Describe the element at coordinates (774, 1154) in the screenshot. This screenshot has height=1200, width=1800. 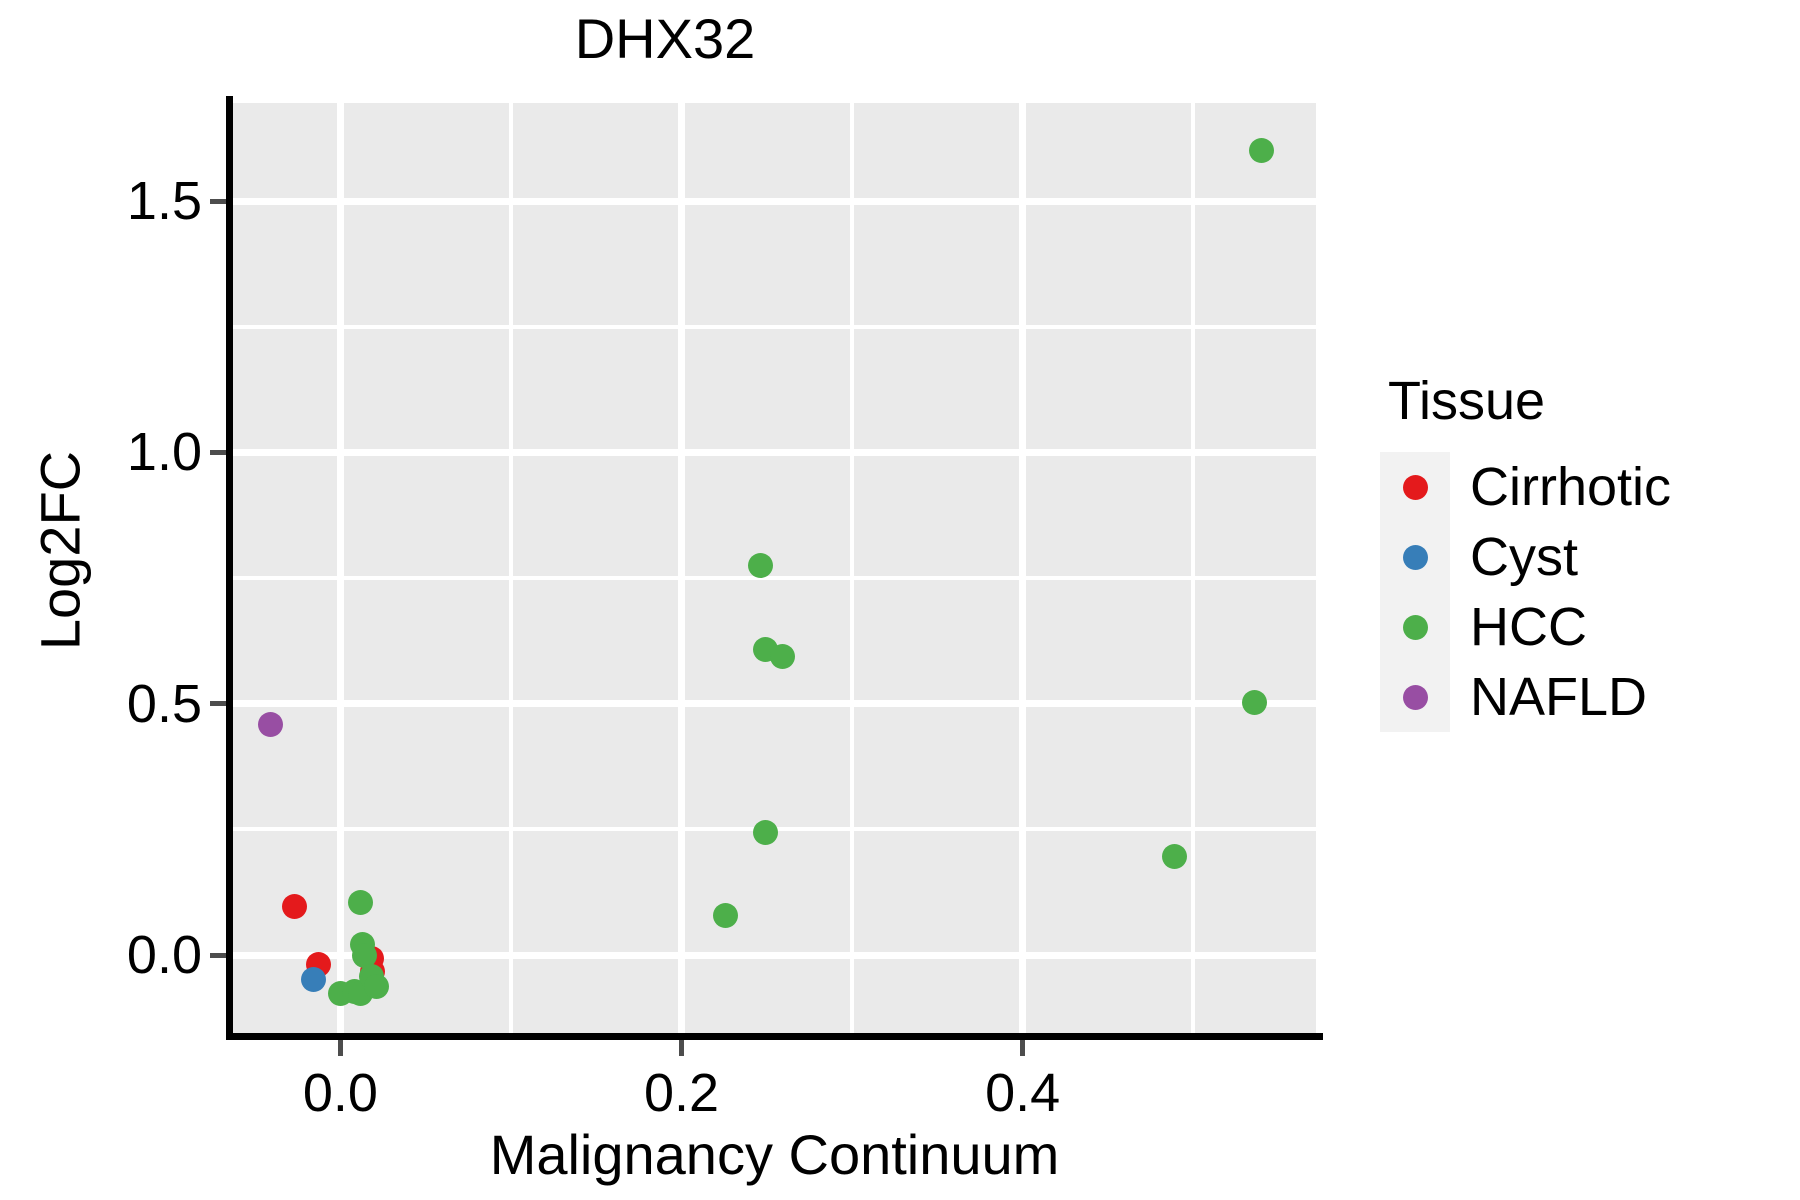
I see `x-axis-label: Malignancy Continuum` at that location.